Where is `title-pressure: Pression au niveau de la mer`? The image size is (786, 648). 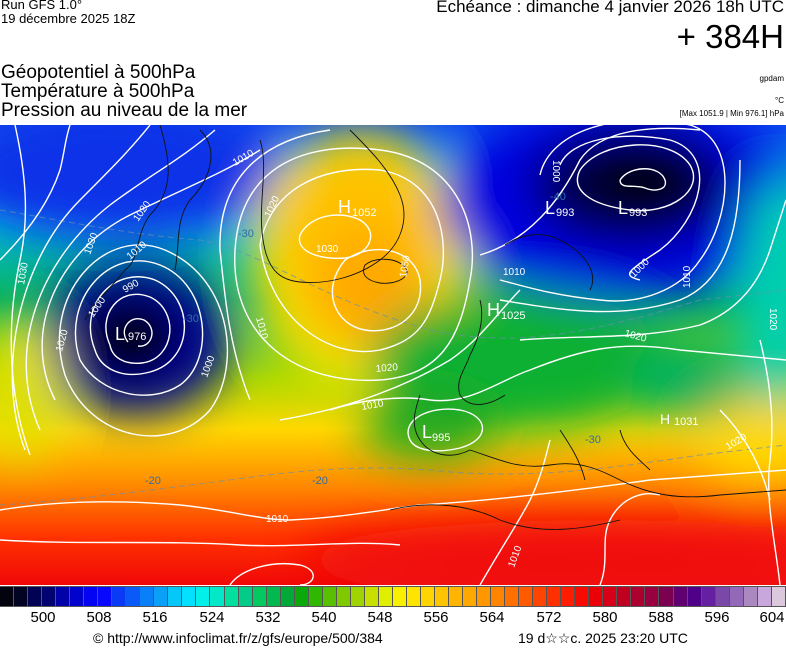 title-pressure: Pression au niveau de la mer is located at coordinates (124, 110).